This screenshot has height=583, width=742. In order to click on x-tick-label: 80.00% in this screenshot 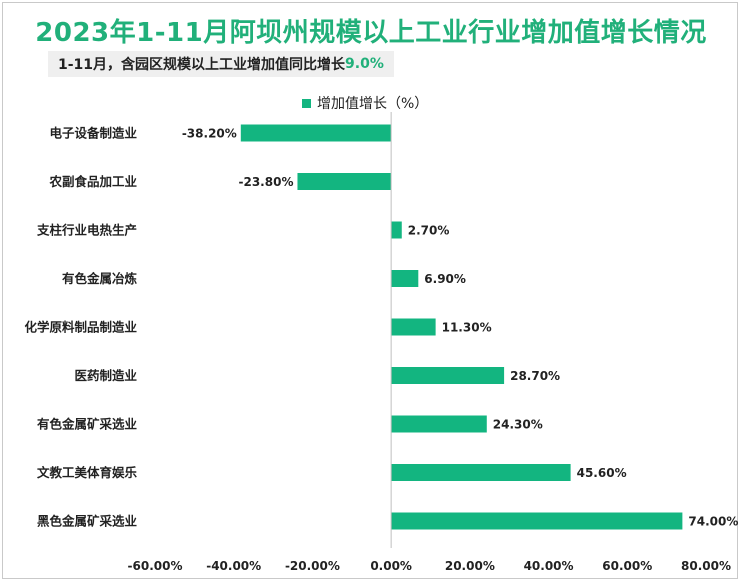, I will do `click(706, 566)`.